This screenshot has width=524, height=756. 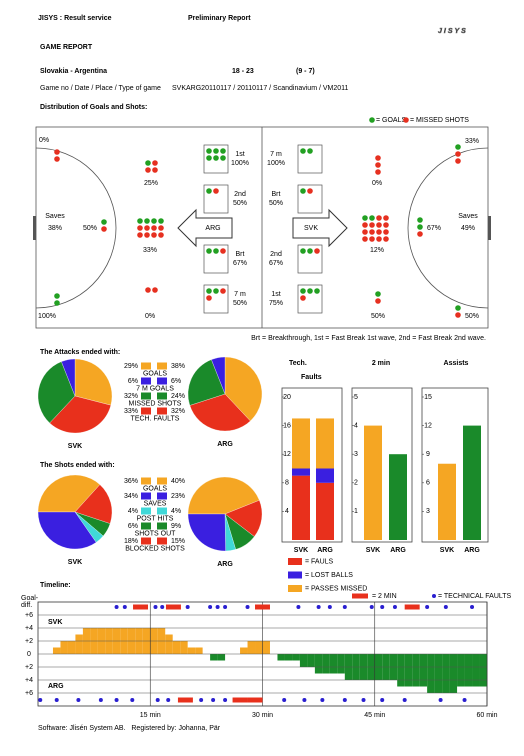 I want to click on zone-pct: 67%, so click(x=434, y=228).